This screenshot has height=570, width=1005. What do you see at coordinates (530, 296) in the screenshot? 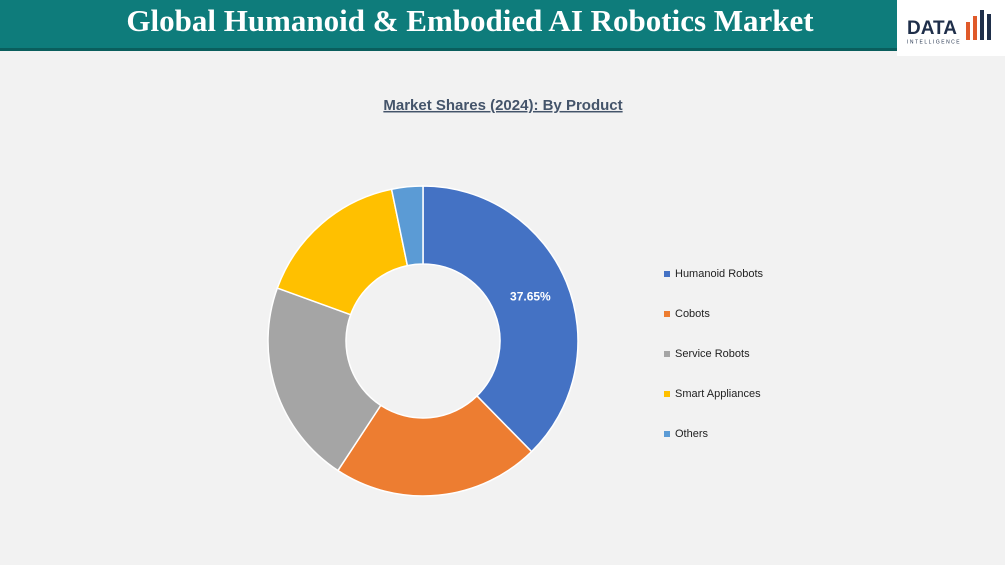
I see `data-label: 37.65%` at bounding box center [530, 296].